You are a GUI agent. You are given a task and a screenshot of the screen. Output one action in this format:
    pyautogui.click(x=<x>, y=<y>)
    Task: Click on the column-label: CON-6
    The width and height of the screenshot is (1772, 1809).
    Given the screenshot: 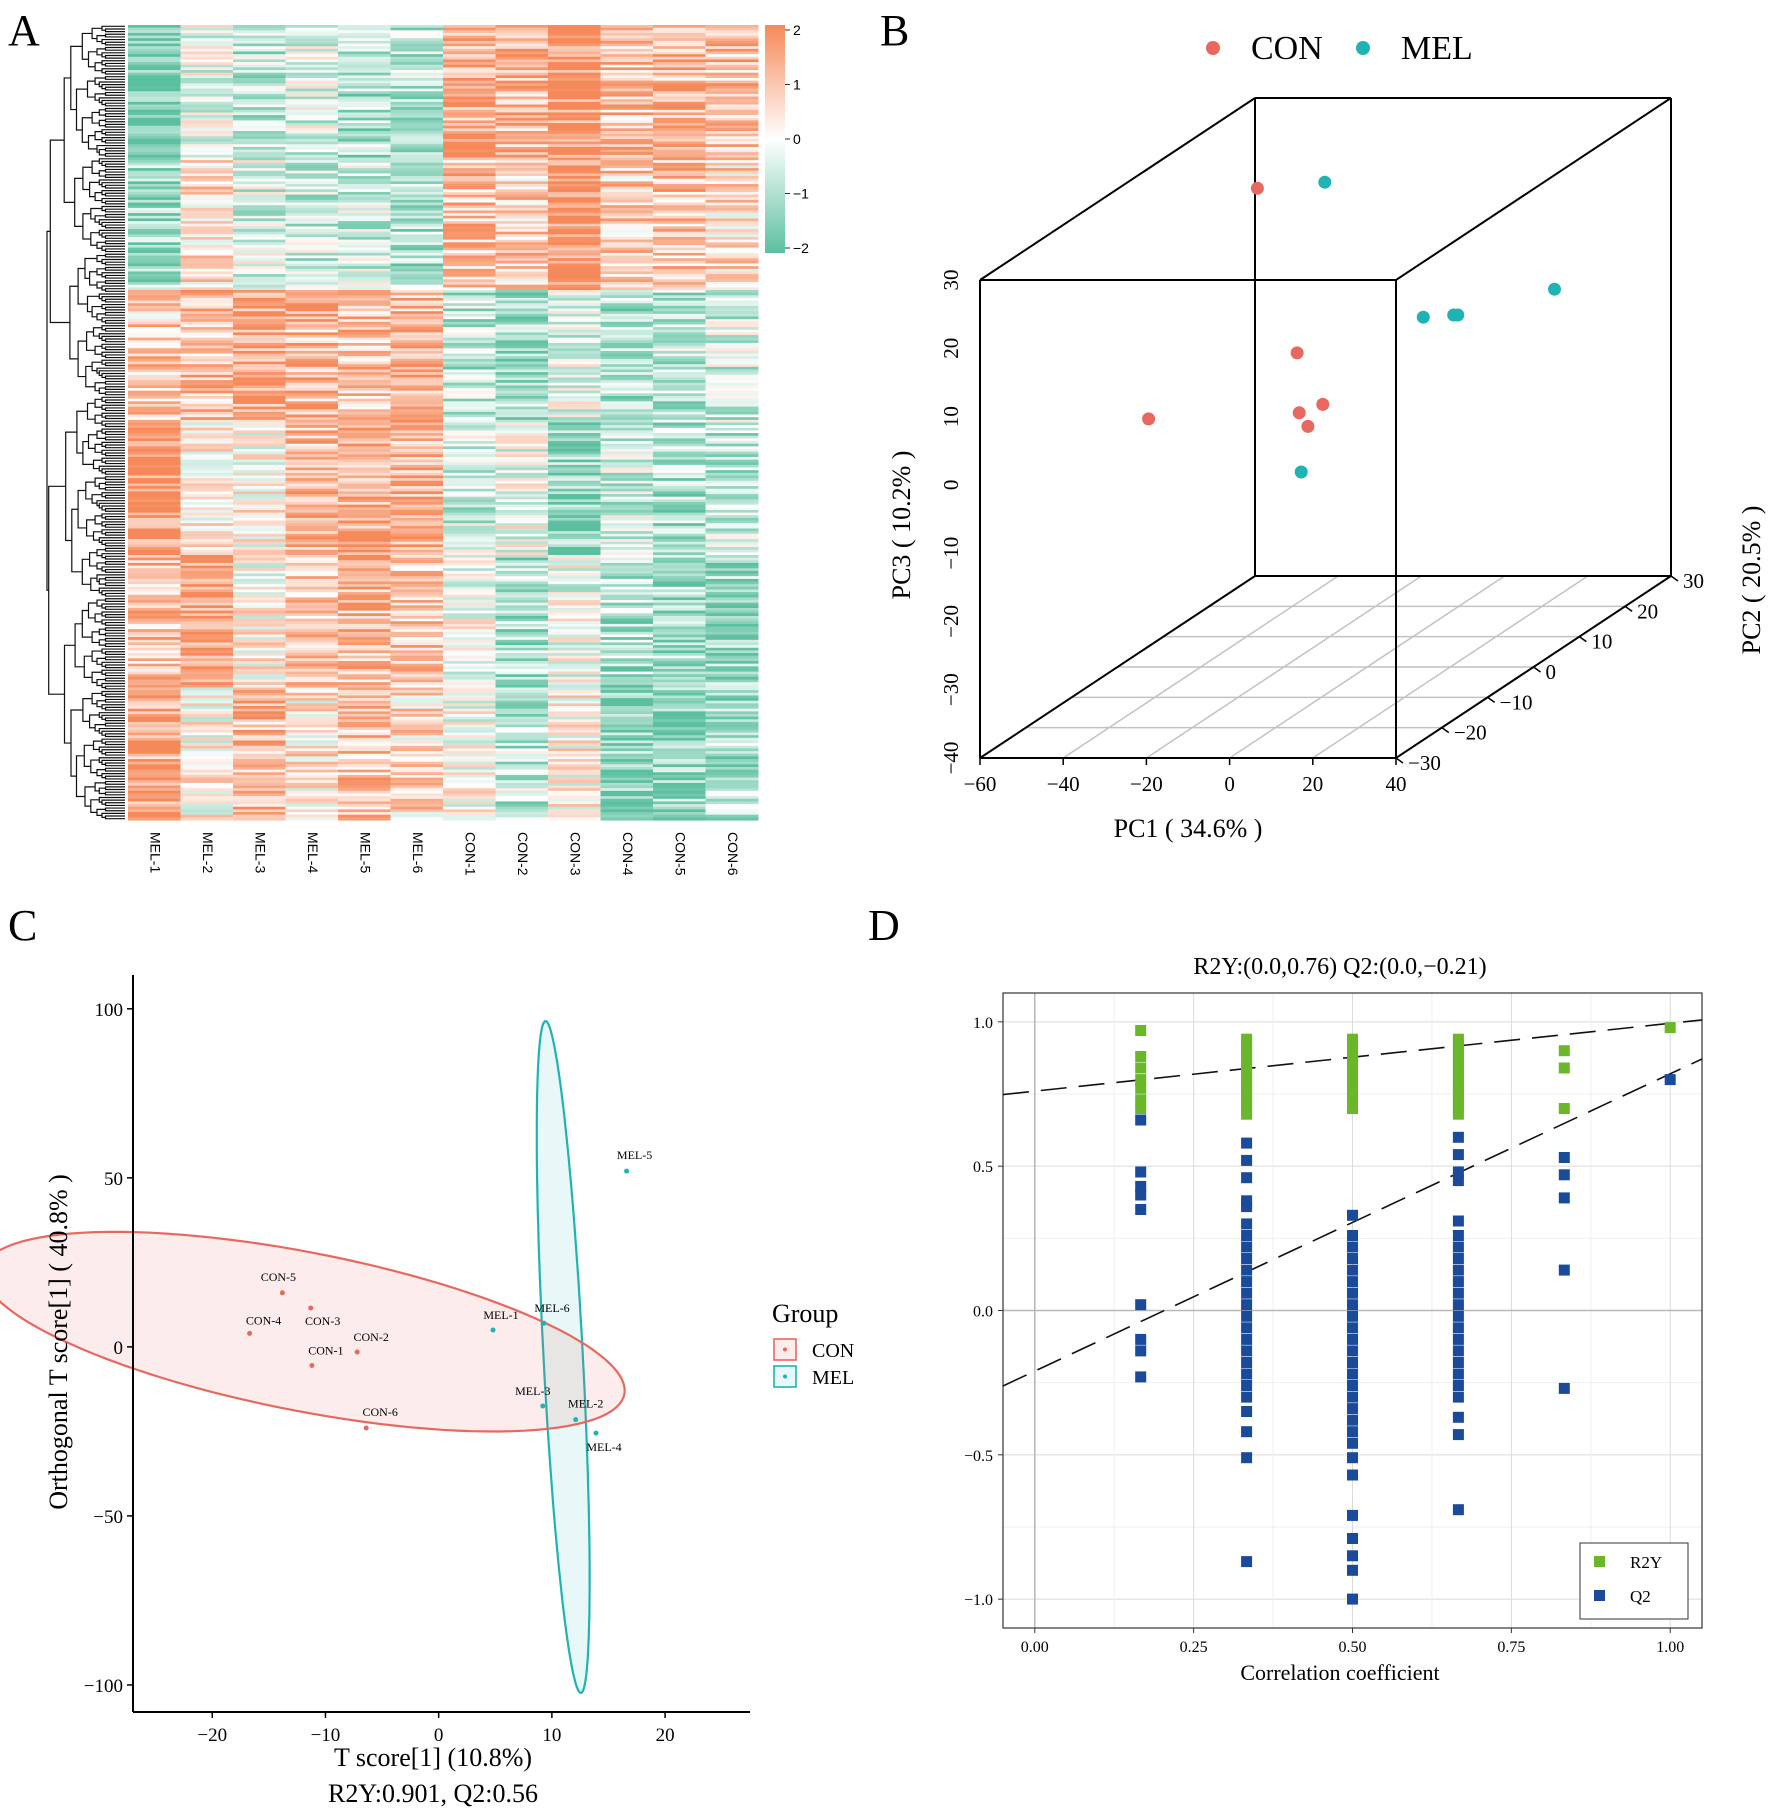 What is the action you would take?
    pyautogui.click(x=733, y=854)
    